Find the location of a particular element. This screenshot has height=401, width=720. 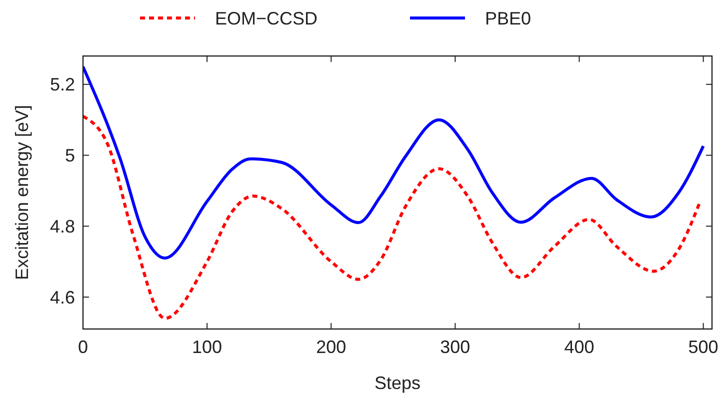

x-tick-label: 300 is located at coordinates (455, 347).